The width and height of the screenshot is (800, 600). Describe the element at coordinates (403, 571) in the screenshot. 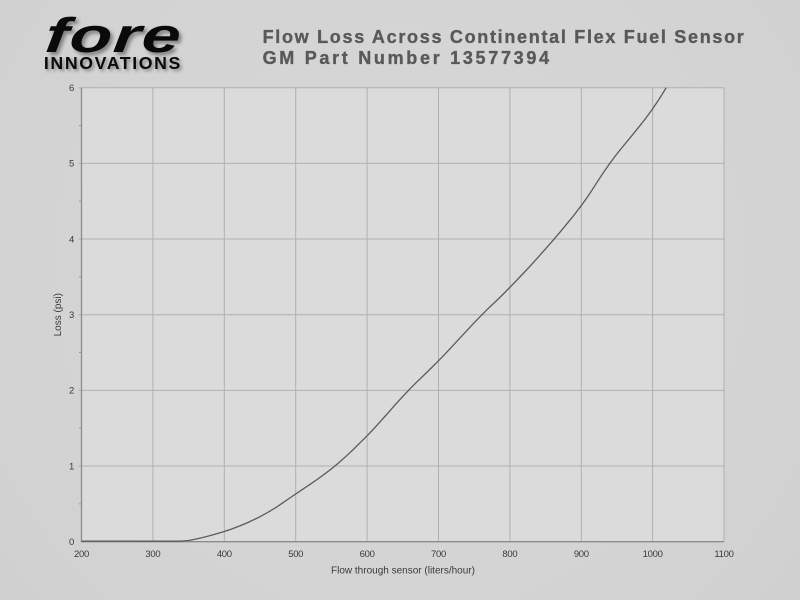

I see `svg-text:Flow through sensor (liters/ho: Flow through sensor (liters/hour)` at that location.